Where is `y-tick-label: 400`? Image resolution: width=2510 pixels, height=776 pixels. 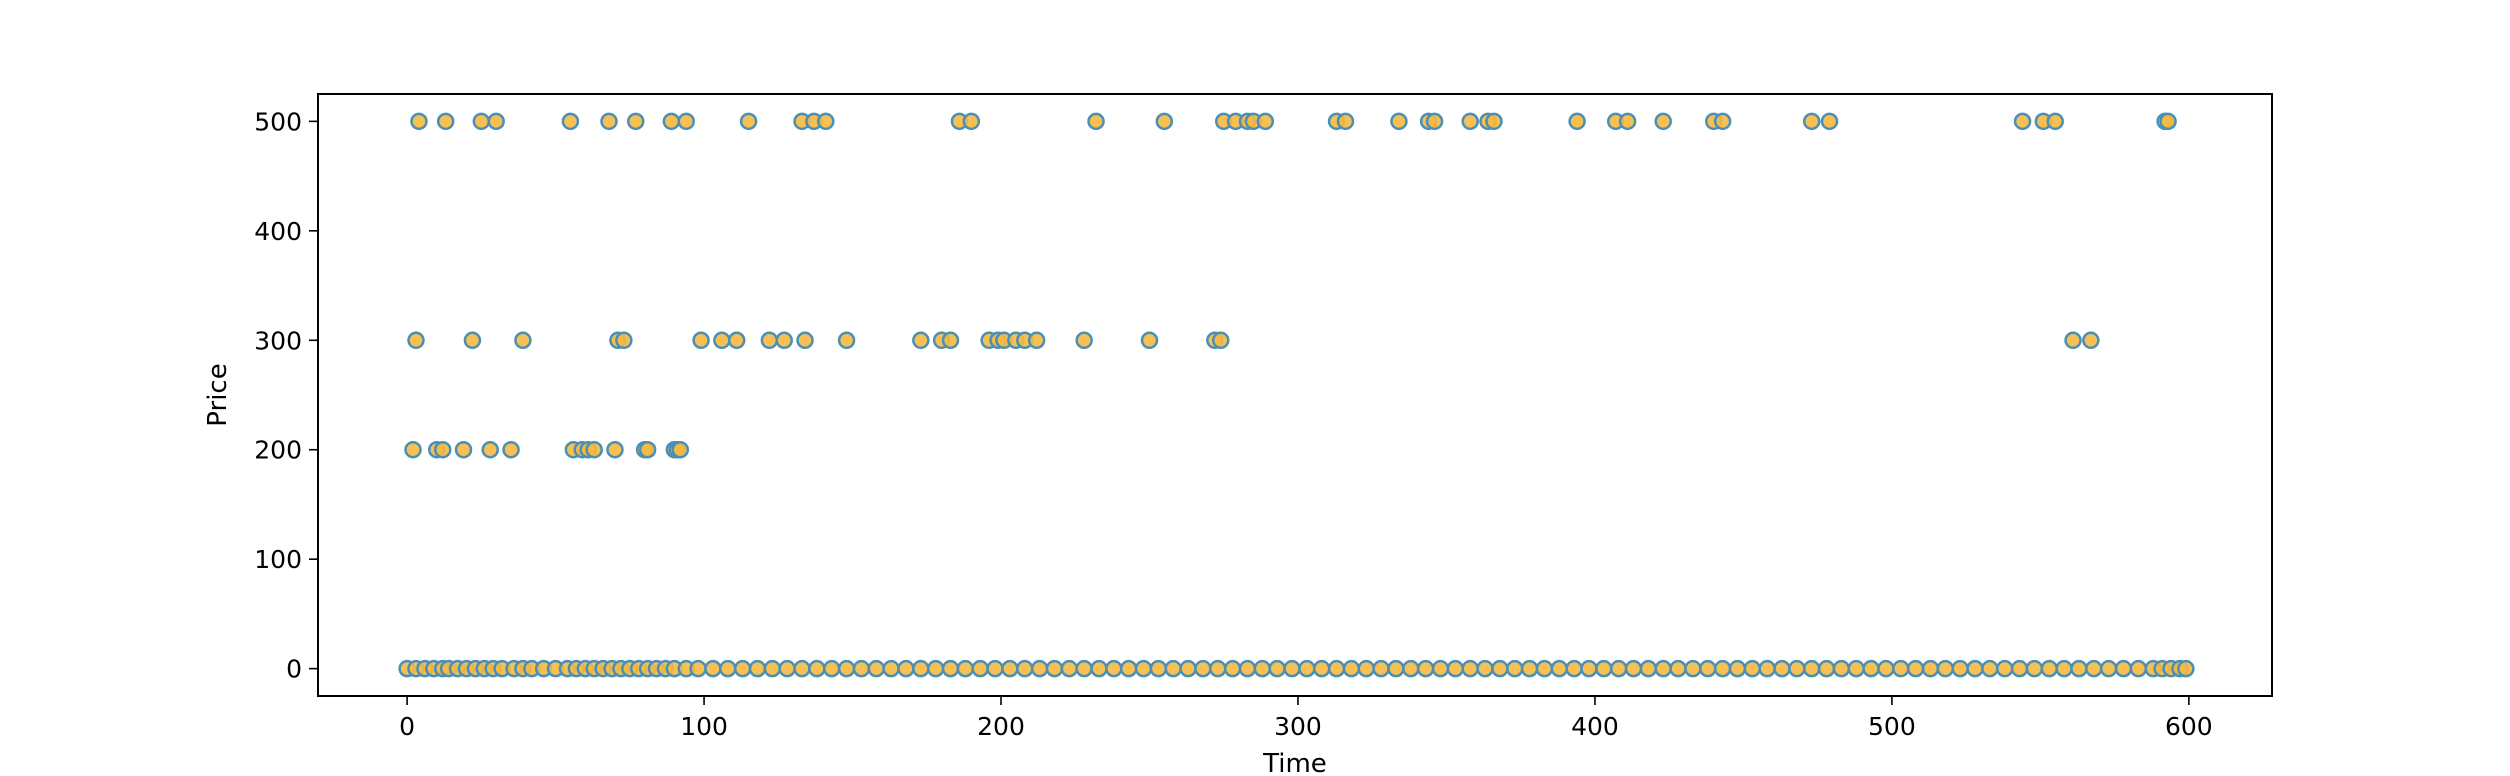 y-tick-label: 400 is located at coordinates (278, 231).